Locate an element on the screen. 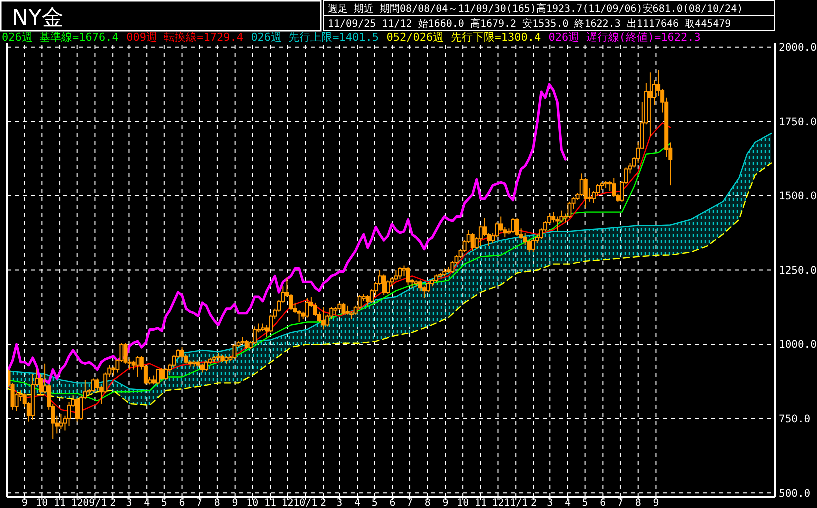 The image size is (817, 508). y-tick-label: 1750.0 is located at coordinates (798, 122).